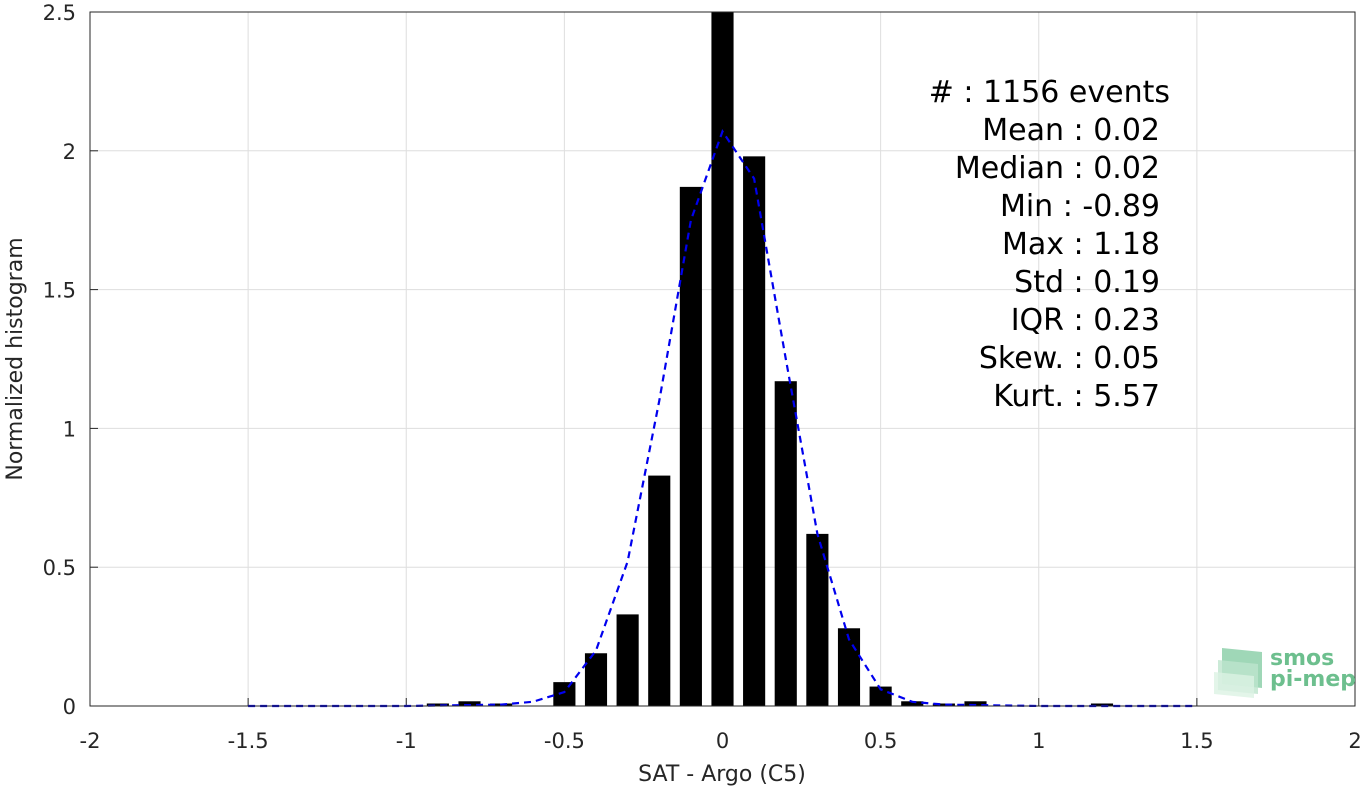 Image resolution: width=1366 pixels, height=786 pixels. I want to click on x-tick-label: 0.5, so click(880, 741).